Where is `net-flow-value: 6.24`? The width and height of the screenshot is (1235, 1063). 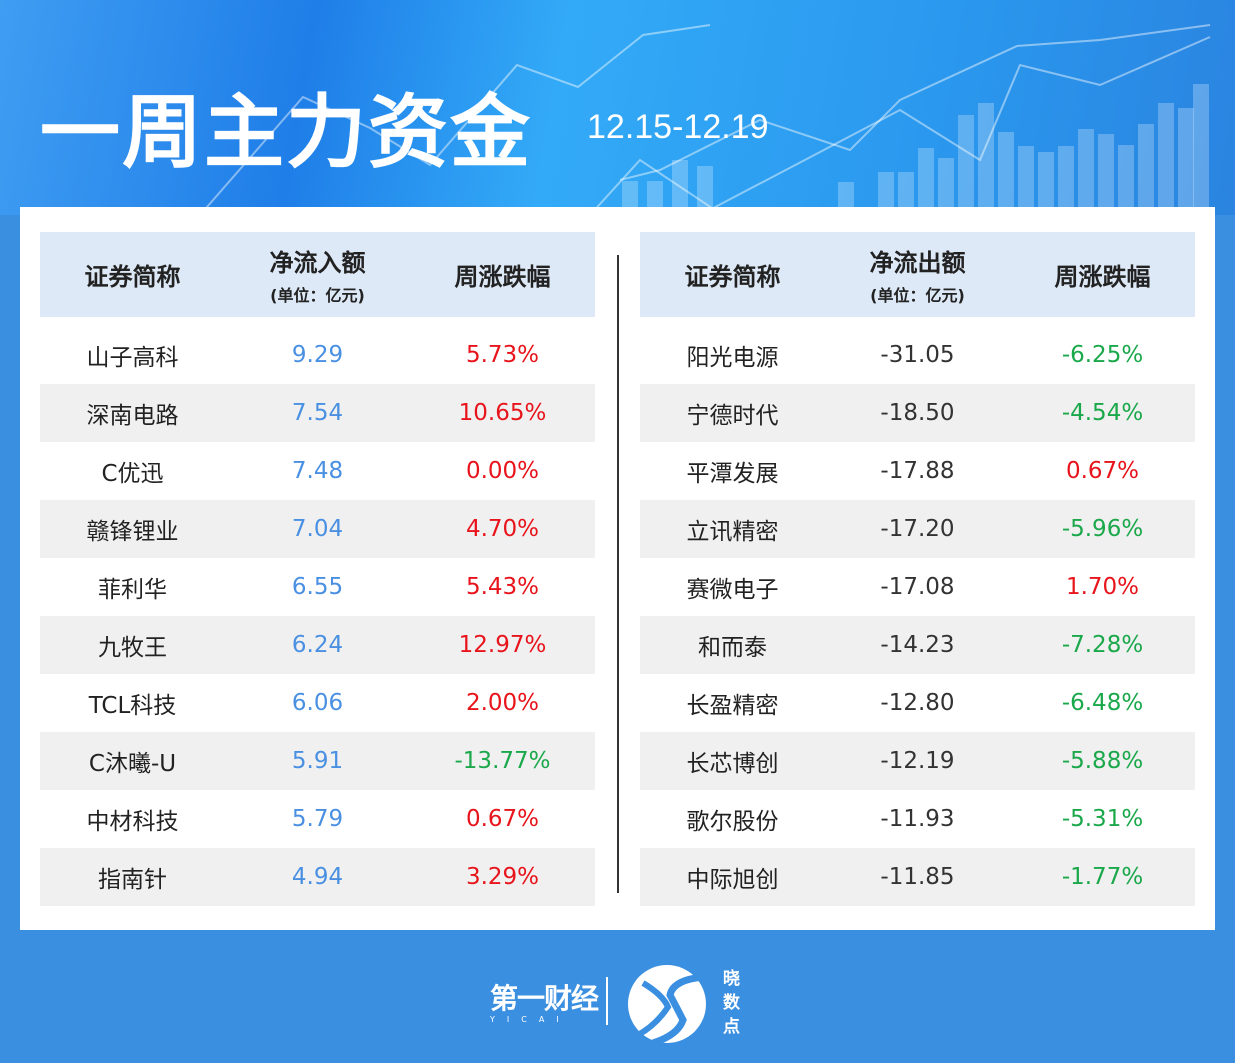 net-flow-value: 6.24 is located at coordinates (317, 645).